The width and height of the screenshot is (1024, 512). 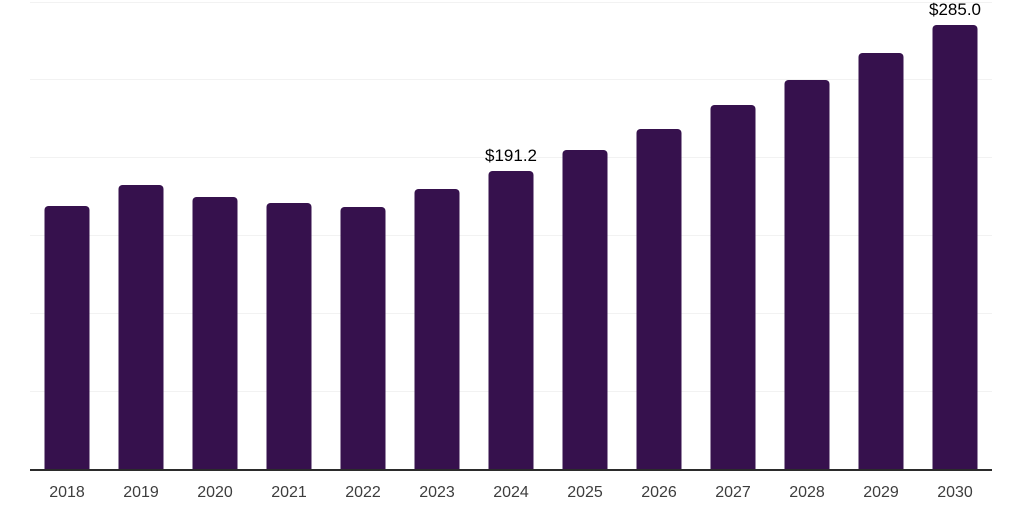 I want to click on bar-cell-2020, so click(x=215, y=235).